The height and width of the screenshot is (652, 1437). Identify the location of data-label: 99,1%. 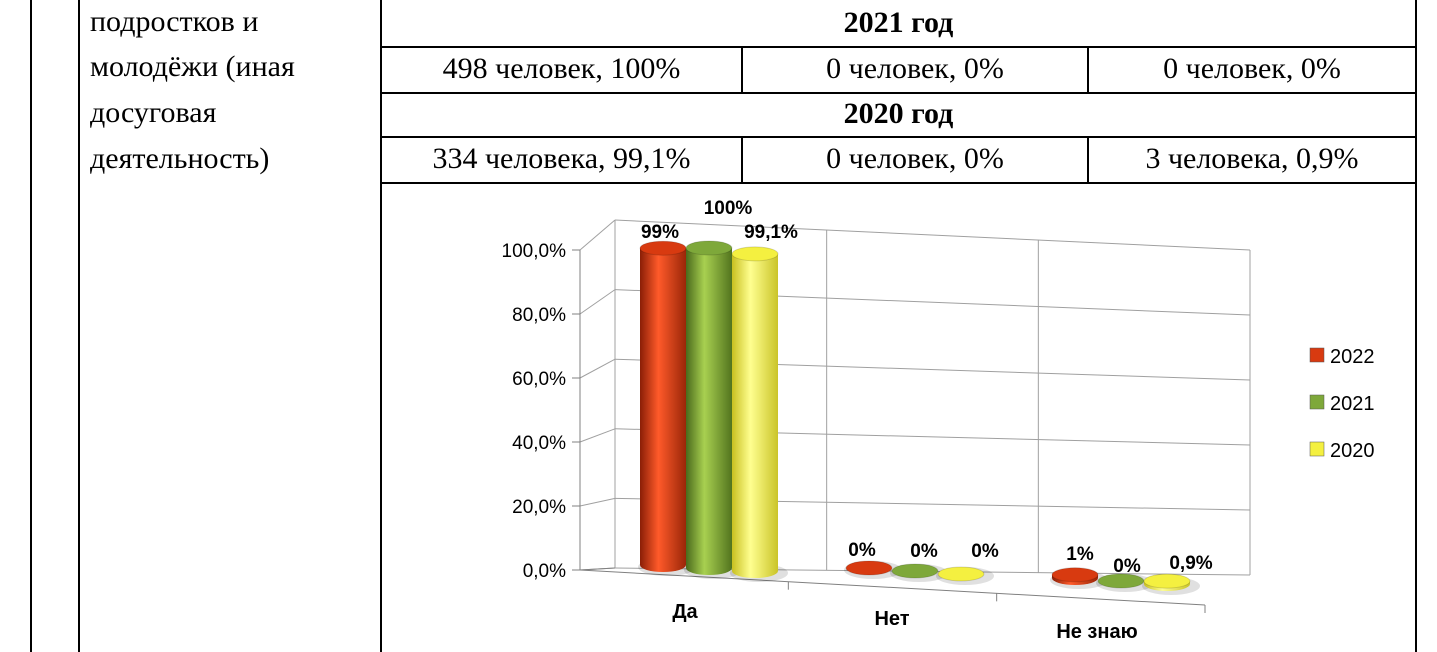
(771, 232).